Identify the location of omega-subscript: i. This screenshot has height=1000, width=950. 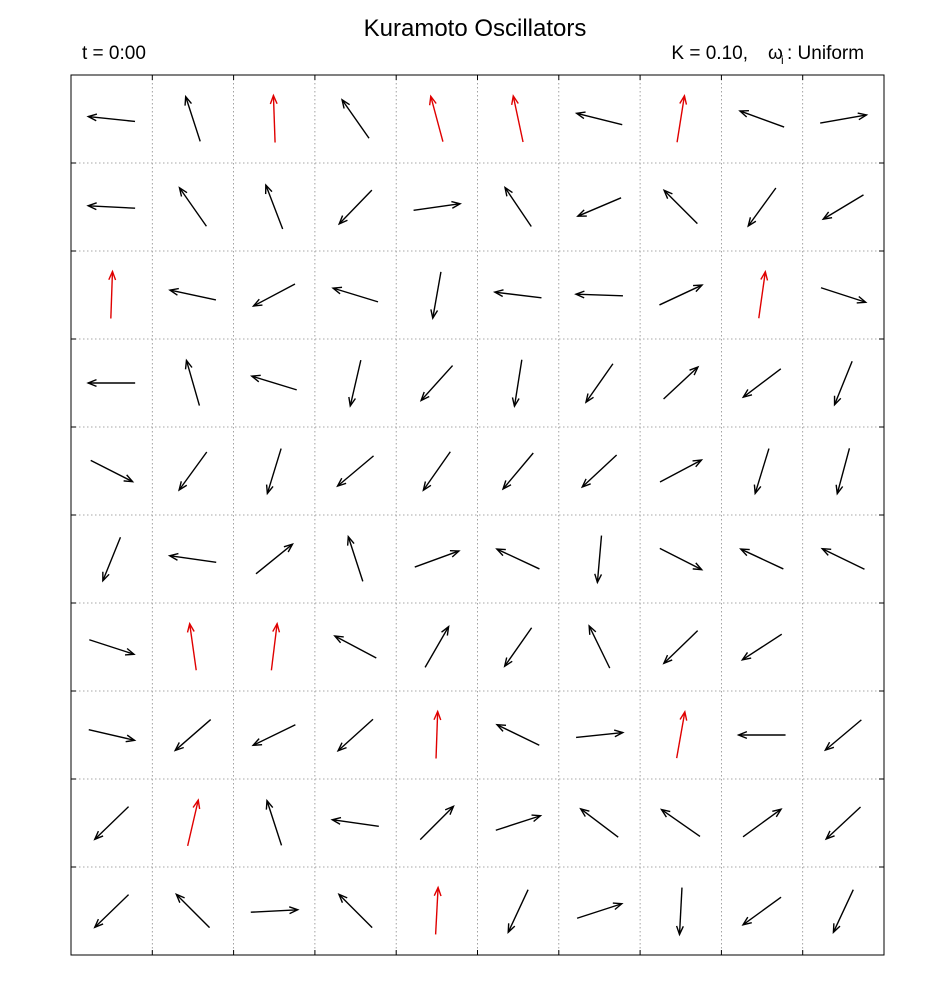
(782, 60).